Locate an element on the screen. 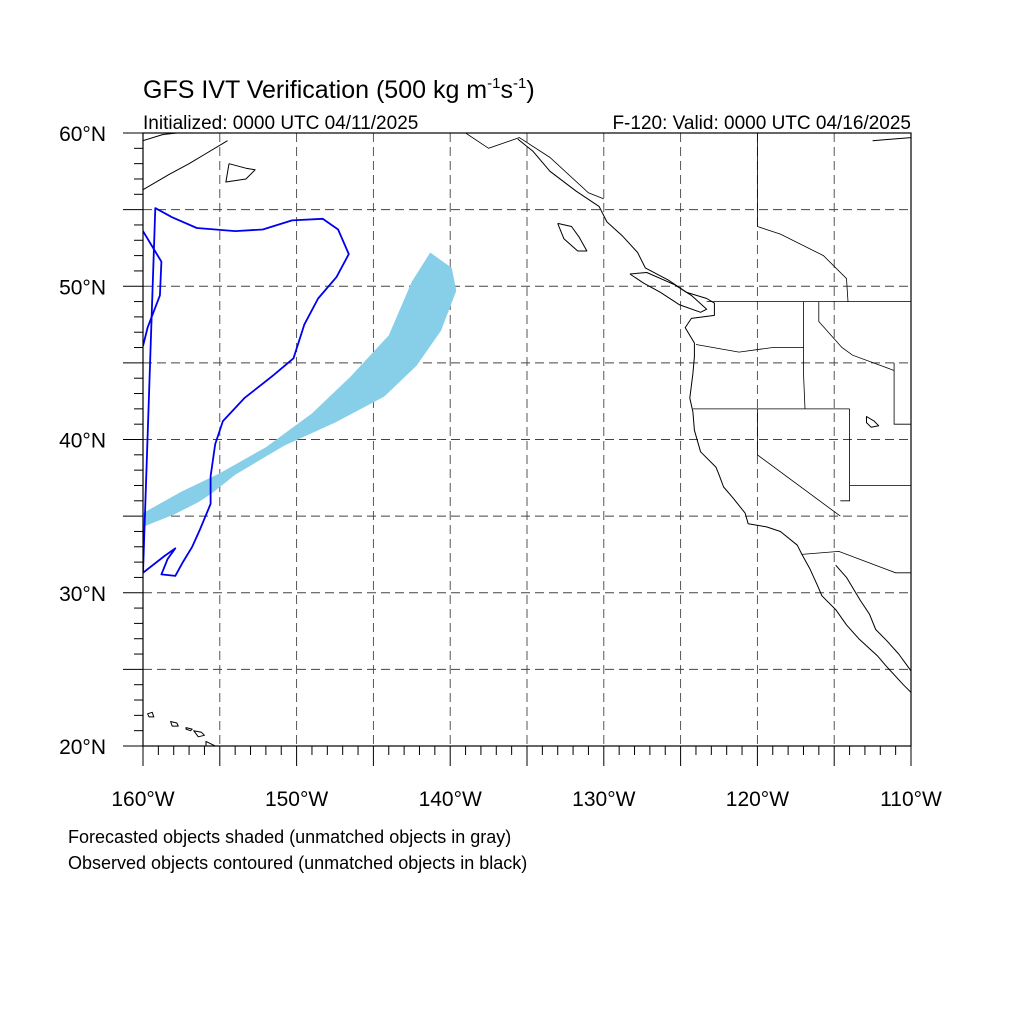 Image resolution: width=1024 pixels, height=1024 pixels. forecast-objects is located at coordinates (300, 389).